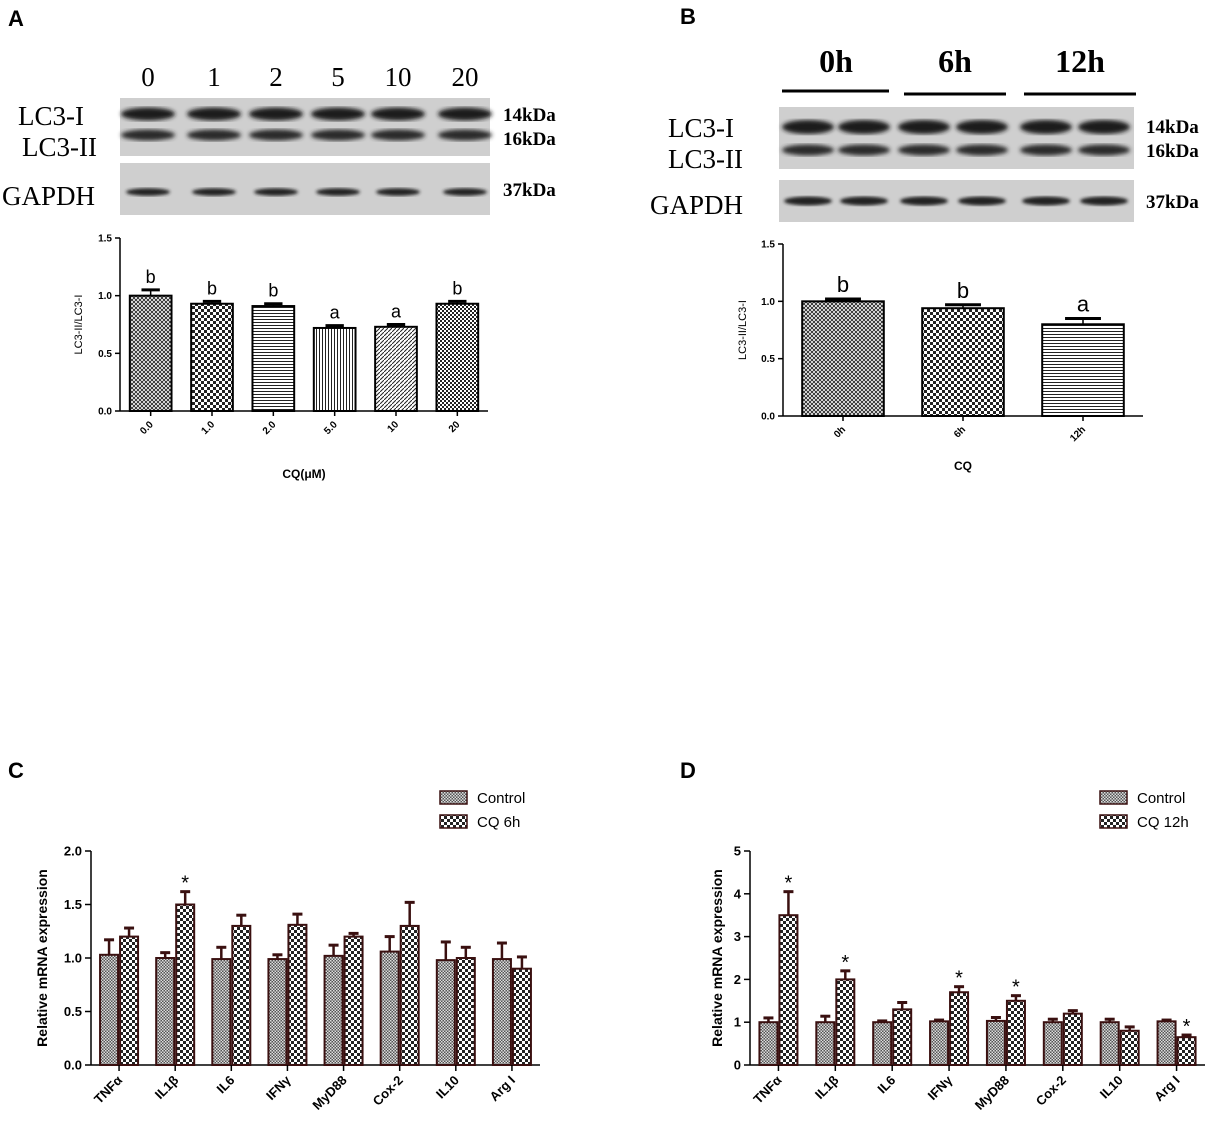 The width and height of the screenshot is (1215, 1125). I want to click on bar-control-arg-i, so click(501, 1012).